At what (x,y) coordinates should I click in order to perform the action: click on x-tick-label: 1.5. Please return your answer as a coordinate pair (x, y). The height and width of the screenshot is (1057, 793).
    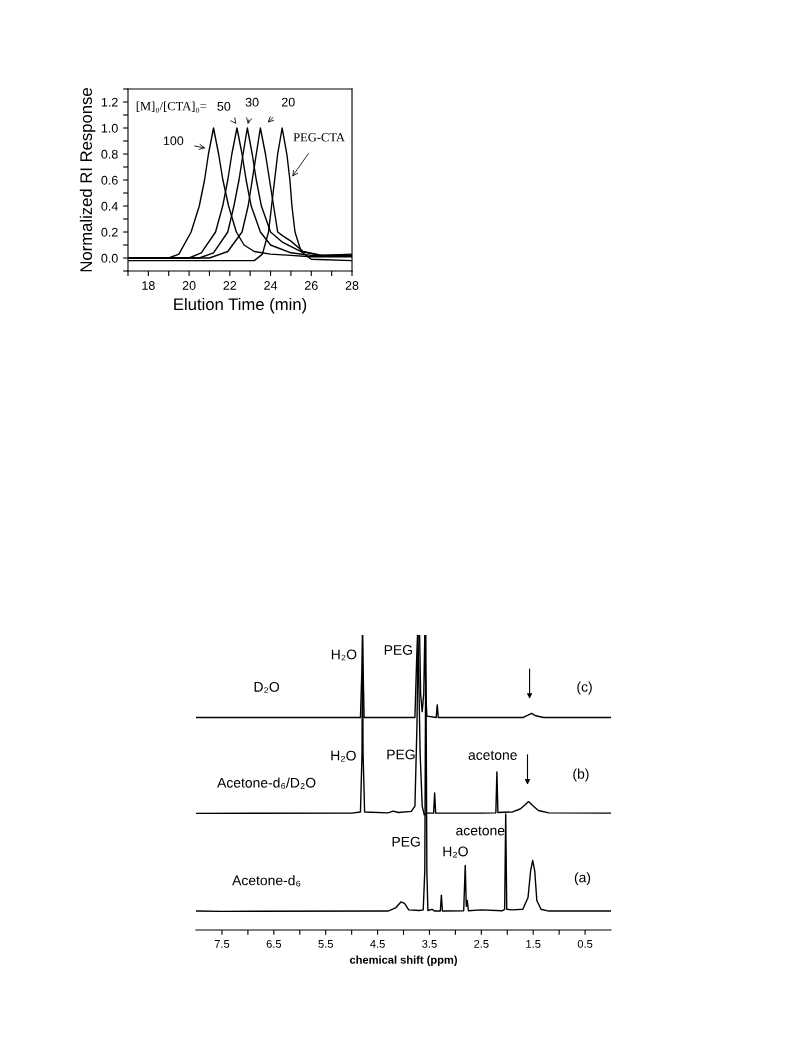
    Looking at the image, I should click on (533, 944).